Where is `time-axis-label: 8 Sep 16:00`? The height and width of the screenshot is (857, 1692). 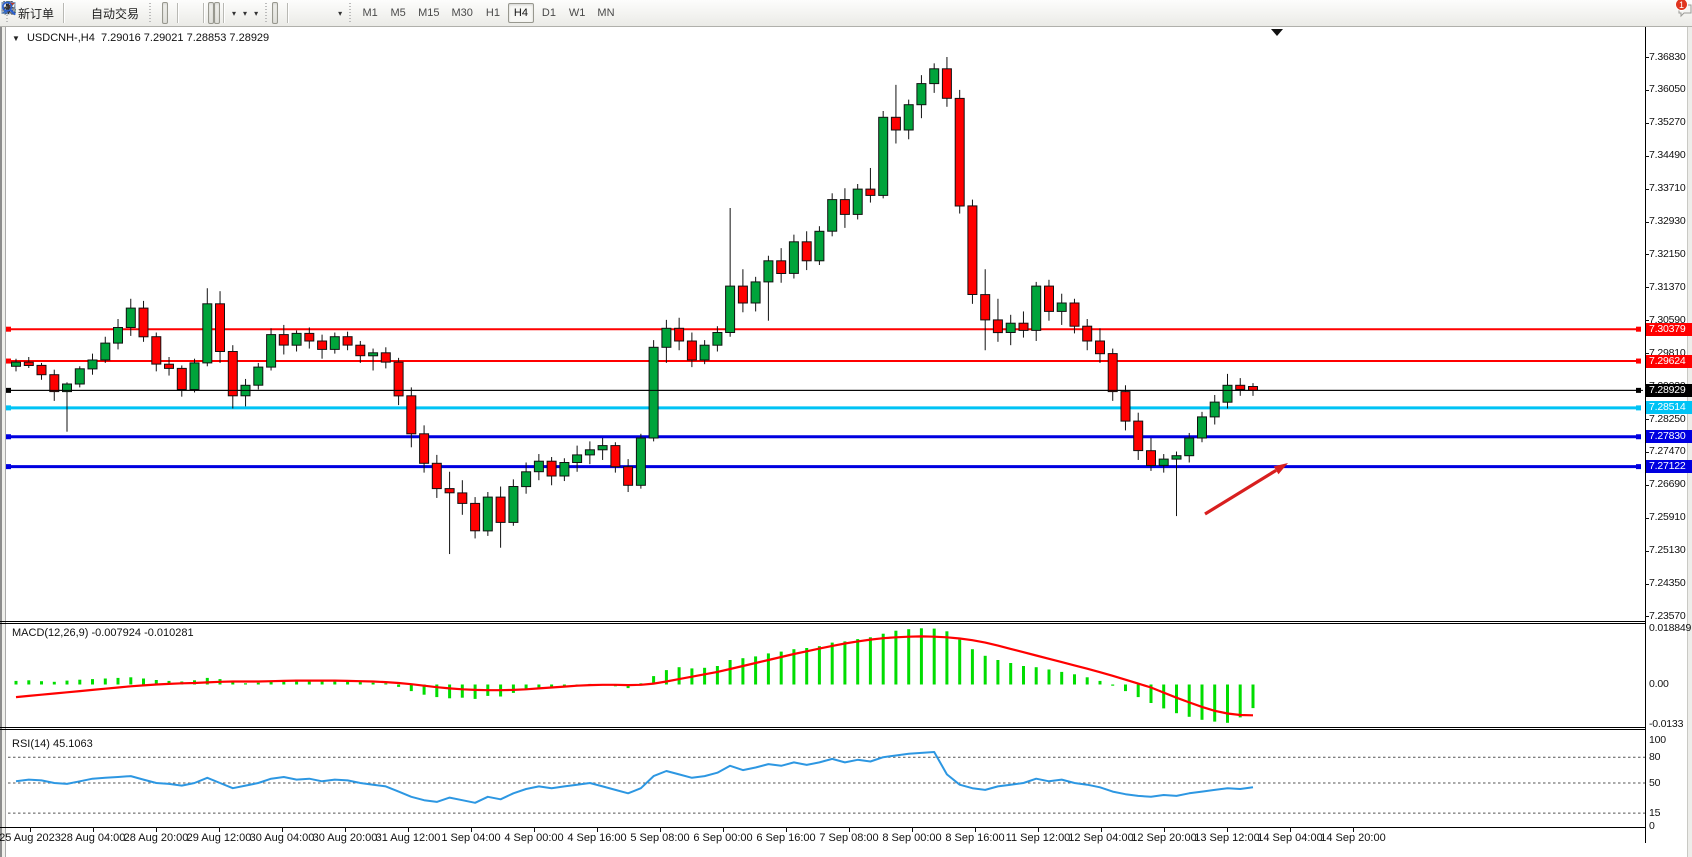 time-axis-label: 8 Sep 16:00 is located at coordinates (975, 838).